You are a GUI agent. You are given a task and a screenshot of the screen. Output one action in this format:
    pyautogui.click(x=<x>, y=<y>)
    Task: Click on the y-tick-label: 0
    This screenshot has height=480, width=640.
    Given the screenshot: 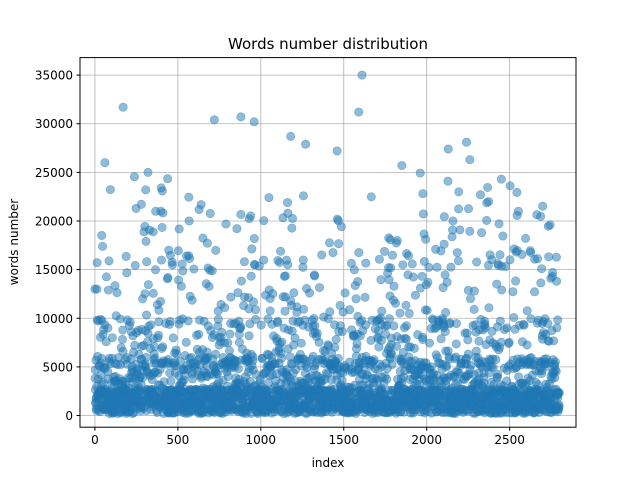 What is the action you would take?
    pyautogui.click(x=69, y=416)
    